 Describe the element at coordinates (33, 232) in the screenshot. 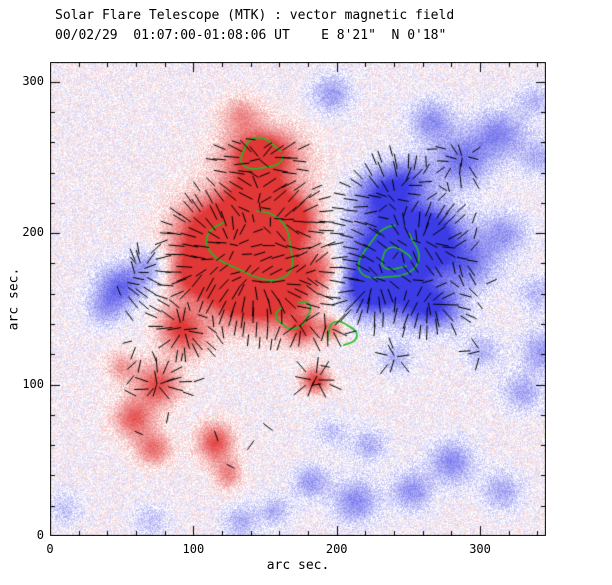

I see `y-tick-label: 200` at that location.